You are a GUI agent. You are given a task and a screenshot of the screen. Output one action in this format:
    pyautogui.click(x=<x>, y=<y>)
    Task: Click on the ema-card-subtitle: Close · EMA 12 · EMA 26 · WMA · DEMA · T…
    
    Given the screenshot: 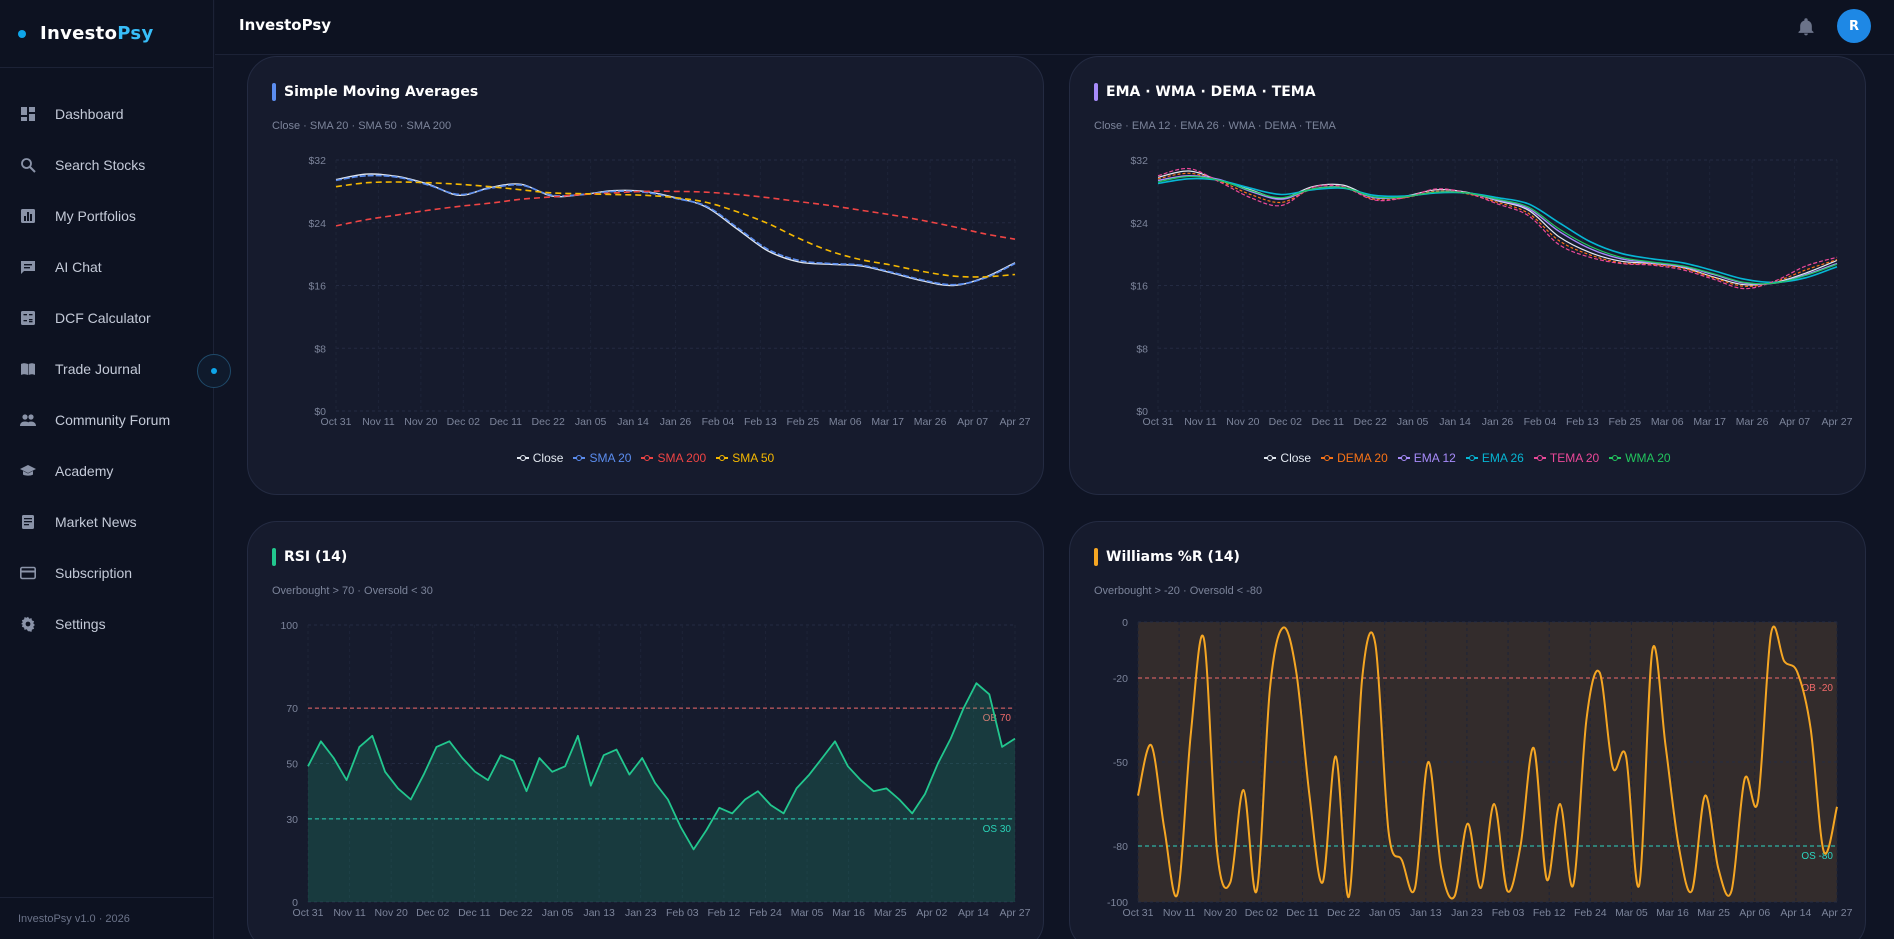 What is the action you would take?
    pyautogui.click(x=1215, y=126)
    